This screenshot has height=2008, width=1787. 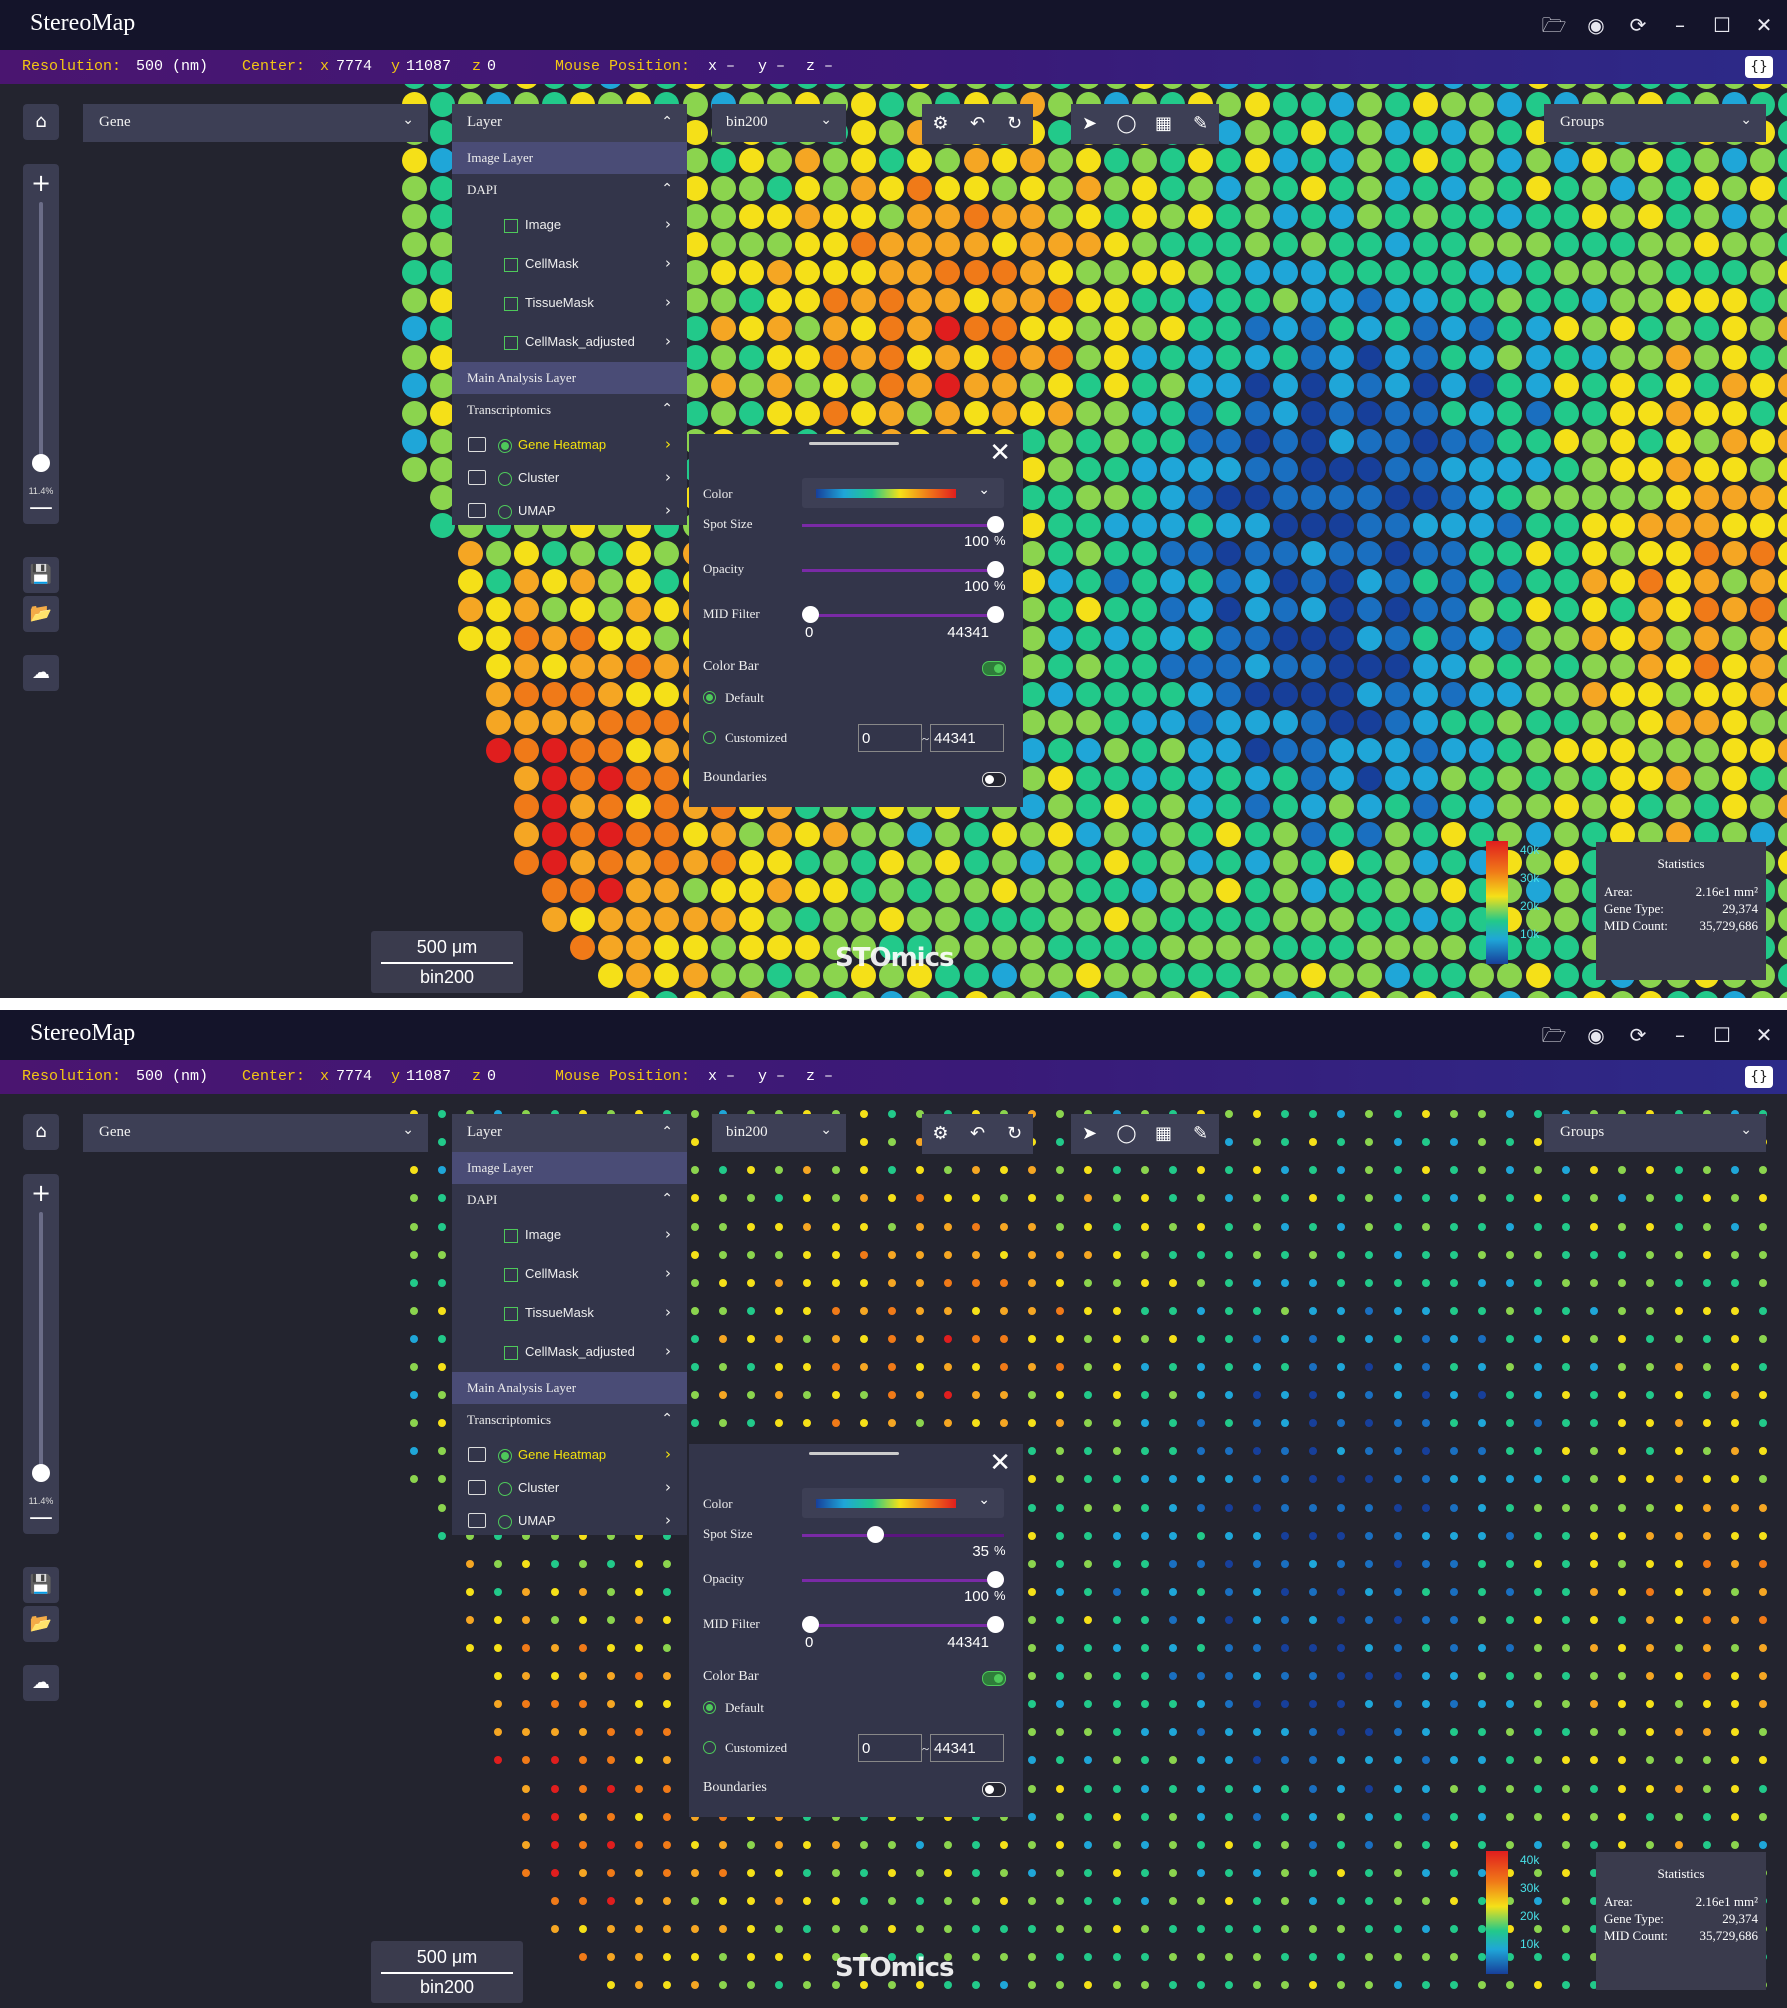 What do you see at coordinates (903, 524) in the screenshot?
I see `spot-size-slider` at bounding box center [903, 524].